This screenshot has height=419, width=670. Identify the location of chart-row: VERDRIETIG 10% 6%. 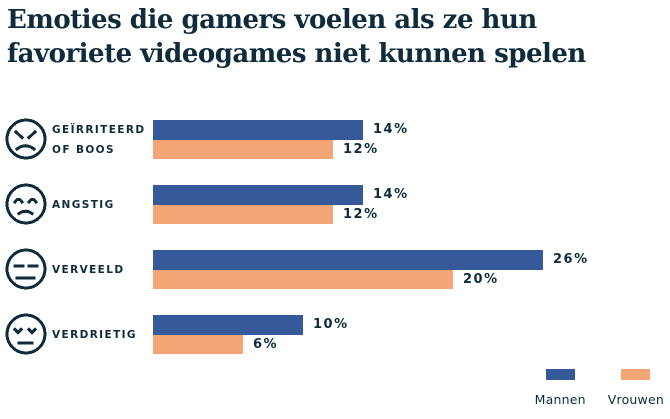
(335, 334).